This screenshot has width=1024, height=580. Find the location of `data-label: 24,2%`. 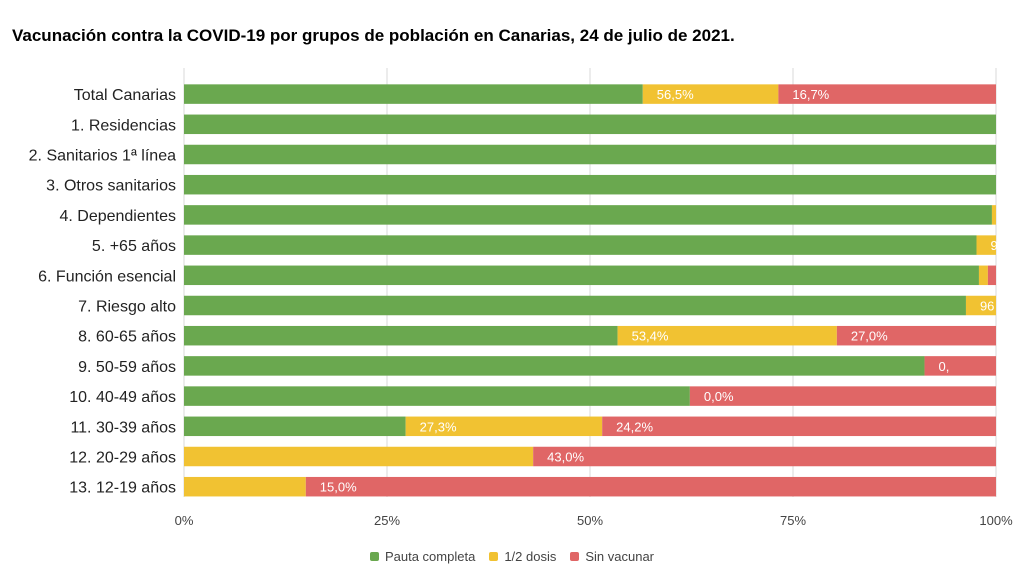

data-label: 24,2% is located at coordinates (634, 426).